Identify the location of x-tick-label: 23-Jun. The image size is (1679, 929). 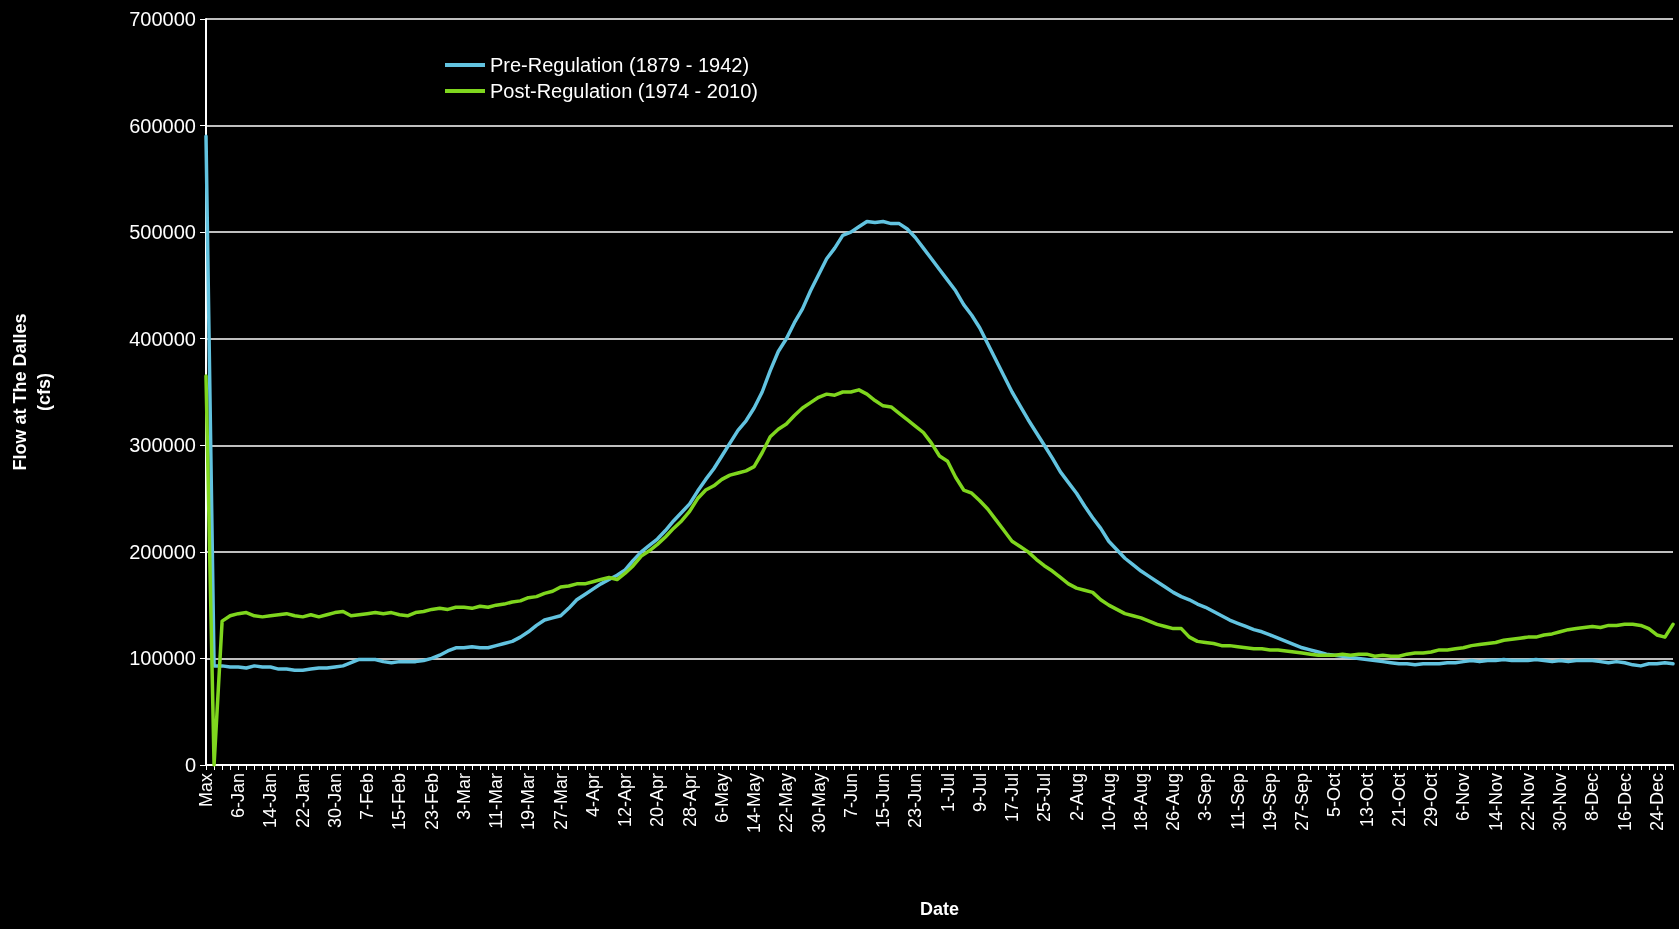
(915, 801).